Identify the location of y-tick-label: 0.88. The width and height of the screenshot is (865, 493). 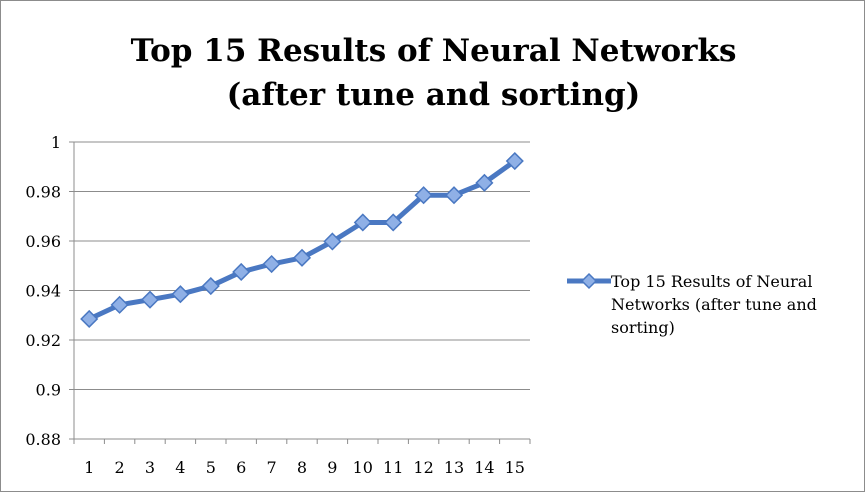
(43, 439).